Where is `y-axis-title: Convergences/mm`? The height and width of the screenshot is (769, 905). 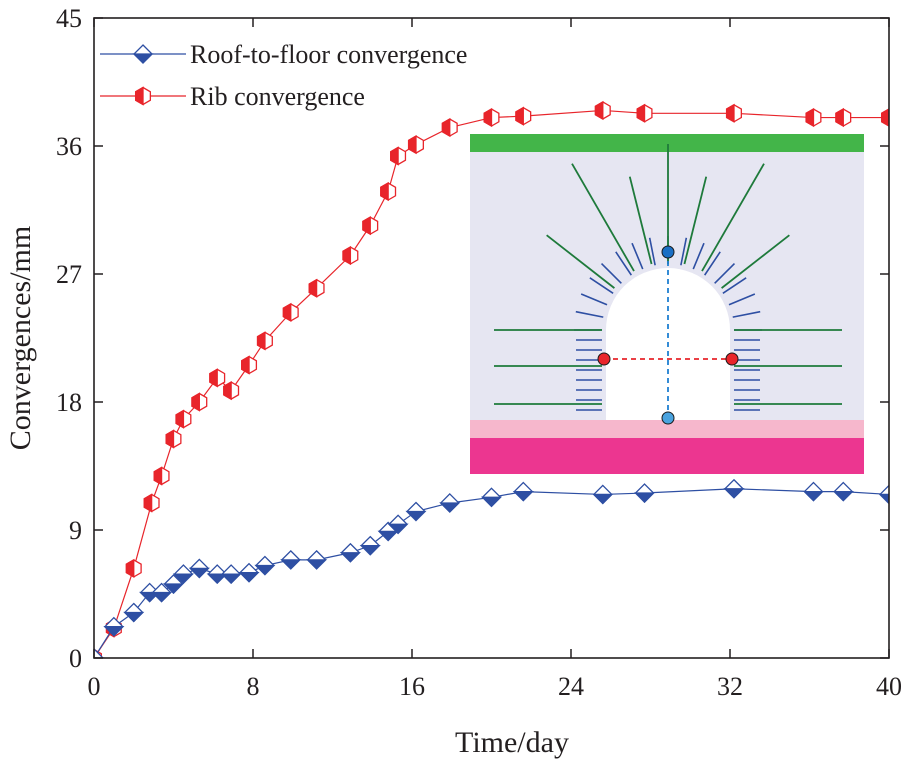 y-axis-title: Convergences/mm is located at coordinates (20, 338).